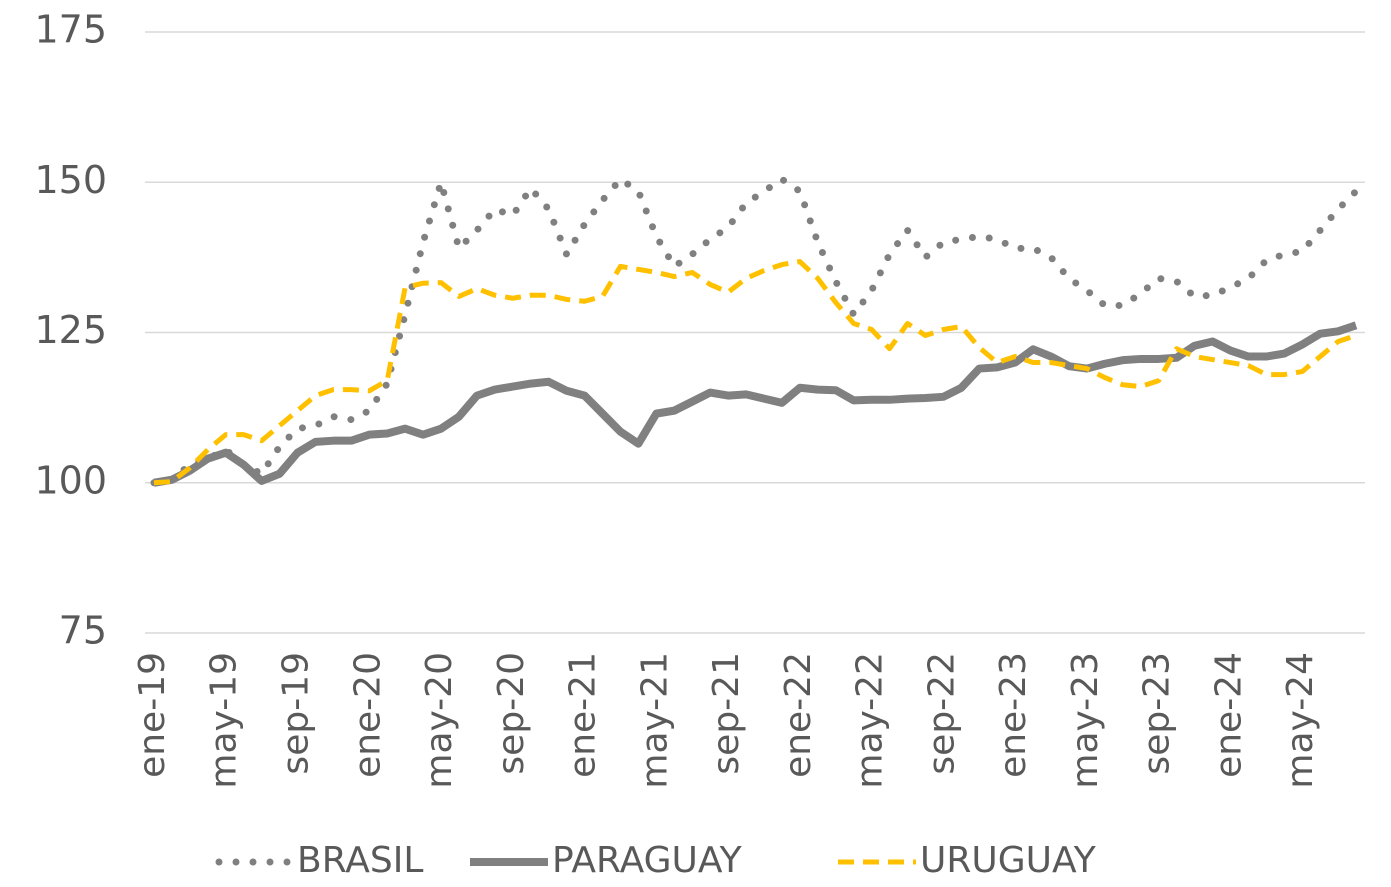 This screenshot has width=1391, height=887. What do you see at coordinates (1228, 715) in the screenshot?
I see `x-tick-label: ene-24` at bounding box center [1228, 715].